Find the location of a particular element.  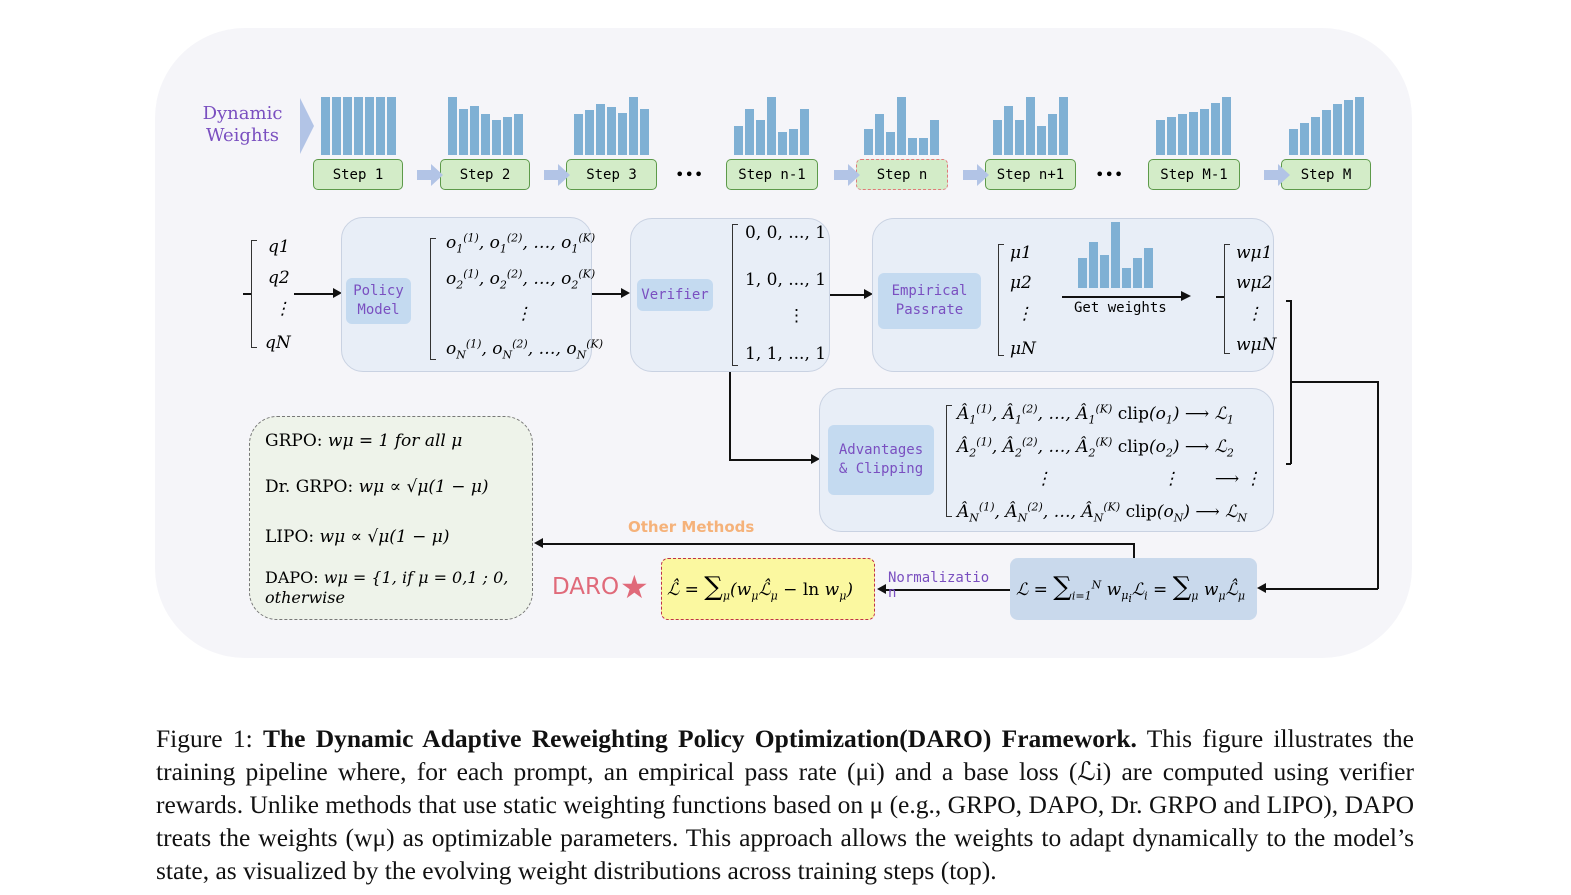

method-dr-grpo: Dr. GRPO: wμ ∝ √μ(1 − μ) is located at coordinates (377, 487).